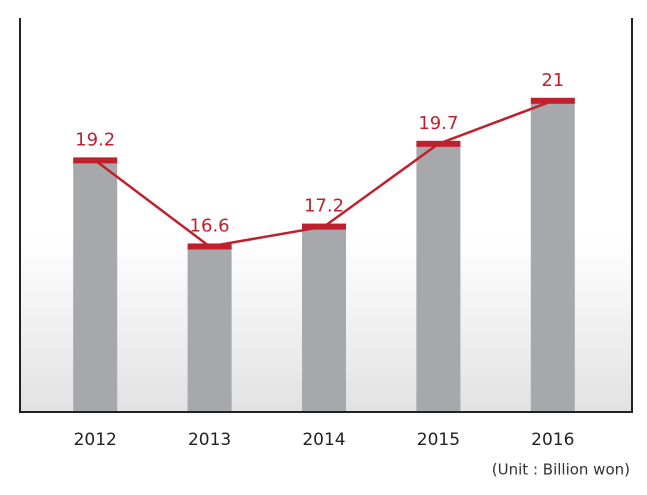  I want to click on x-tick-label: 2016, so click(552, 440).